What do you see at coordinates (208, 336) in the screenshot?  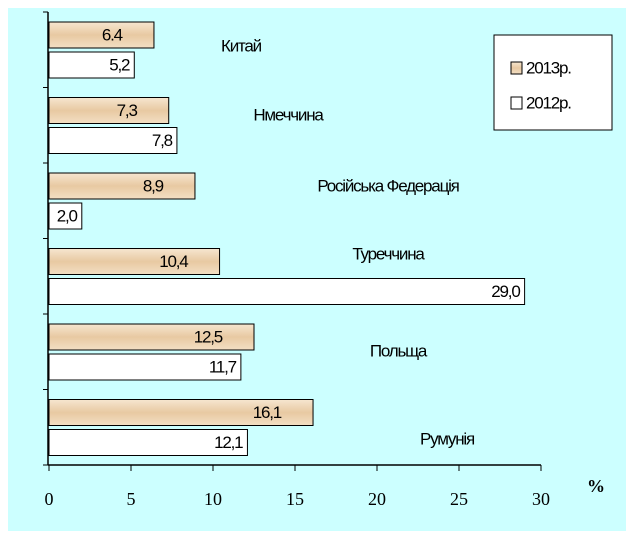 I see `value-label: 12,5` at bounding box center [208, 336].